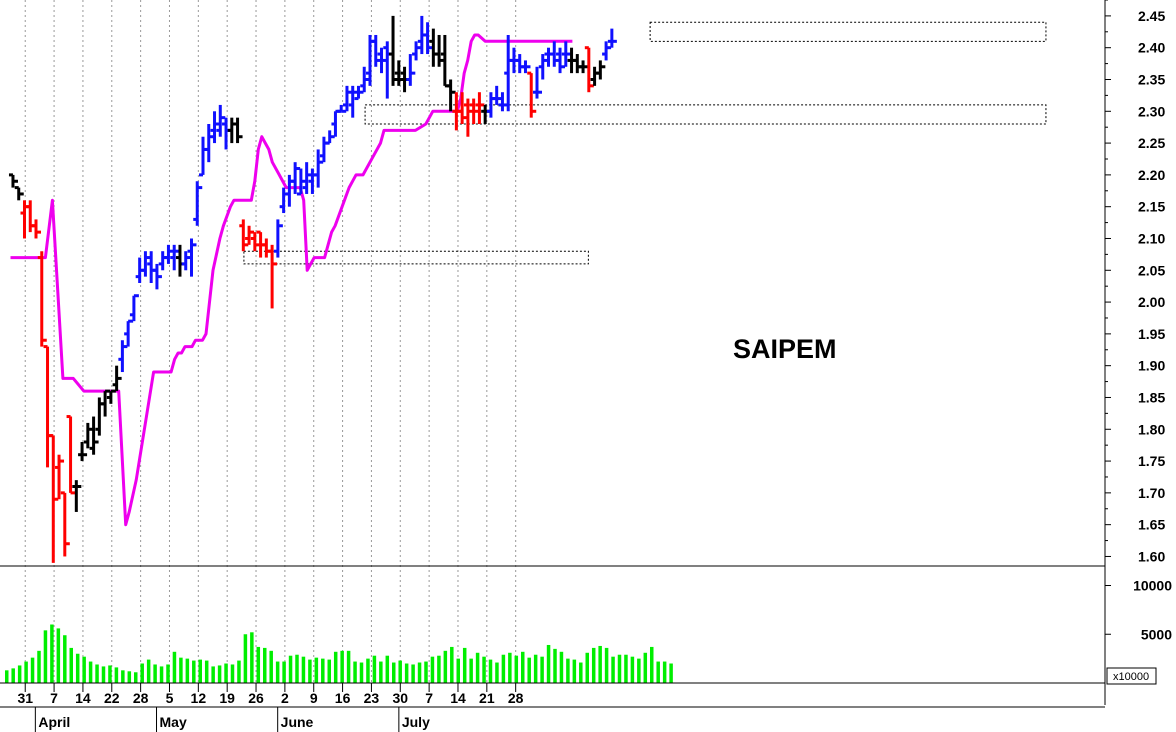 The width and height of the screenshot is (1176, 732). I want to click on day-label: 9, so click(314, 698).